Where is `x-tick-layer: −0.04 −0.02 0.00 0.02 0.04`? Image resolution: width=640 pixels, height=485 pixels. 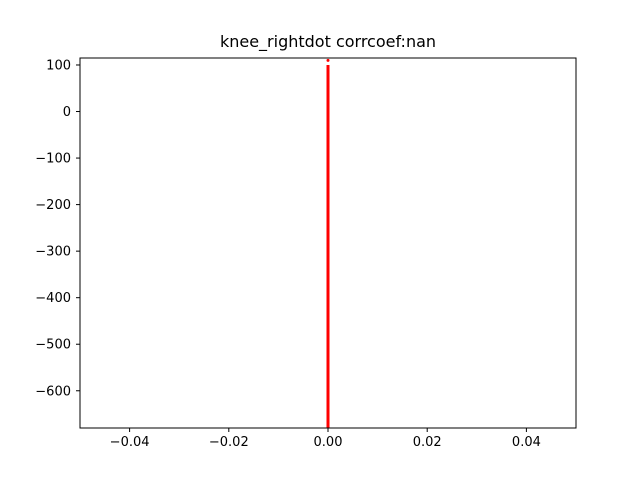 x-tick-layer: −0.04 −0.02 0.00 0.02 0.04 is located at coordinates (325, 439).